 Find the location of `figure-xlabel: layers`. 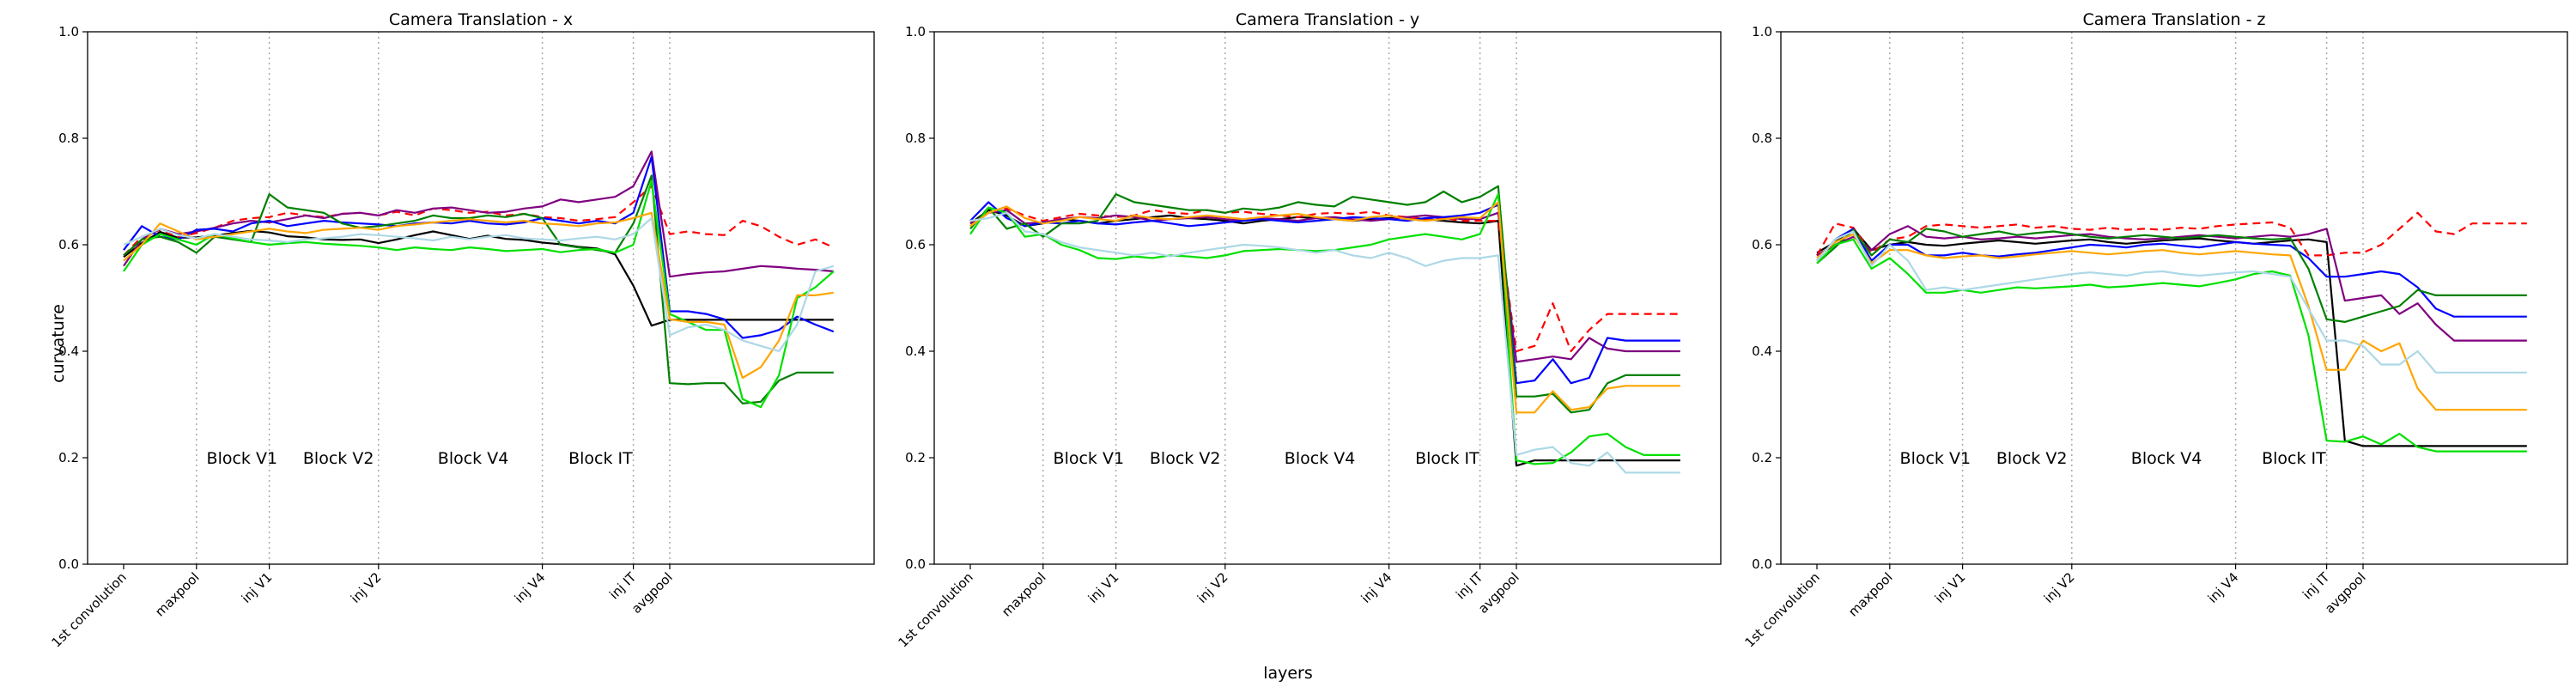

figure-xlabel: layers is located at coordinates (1288, 673).